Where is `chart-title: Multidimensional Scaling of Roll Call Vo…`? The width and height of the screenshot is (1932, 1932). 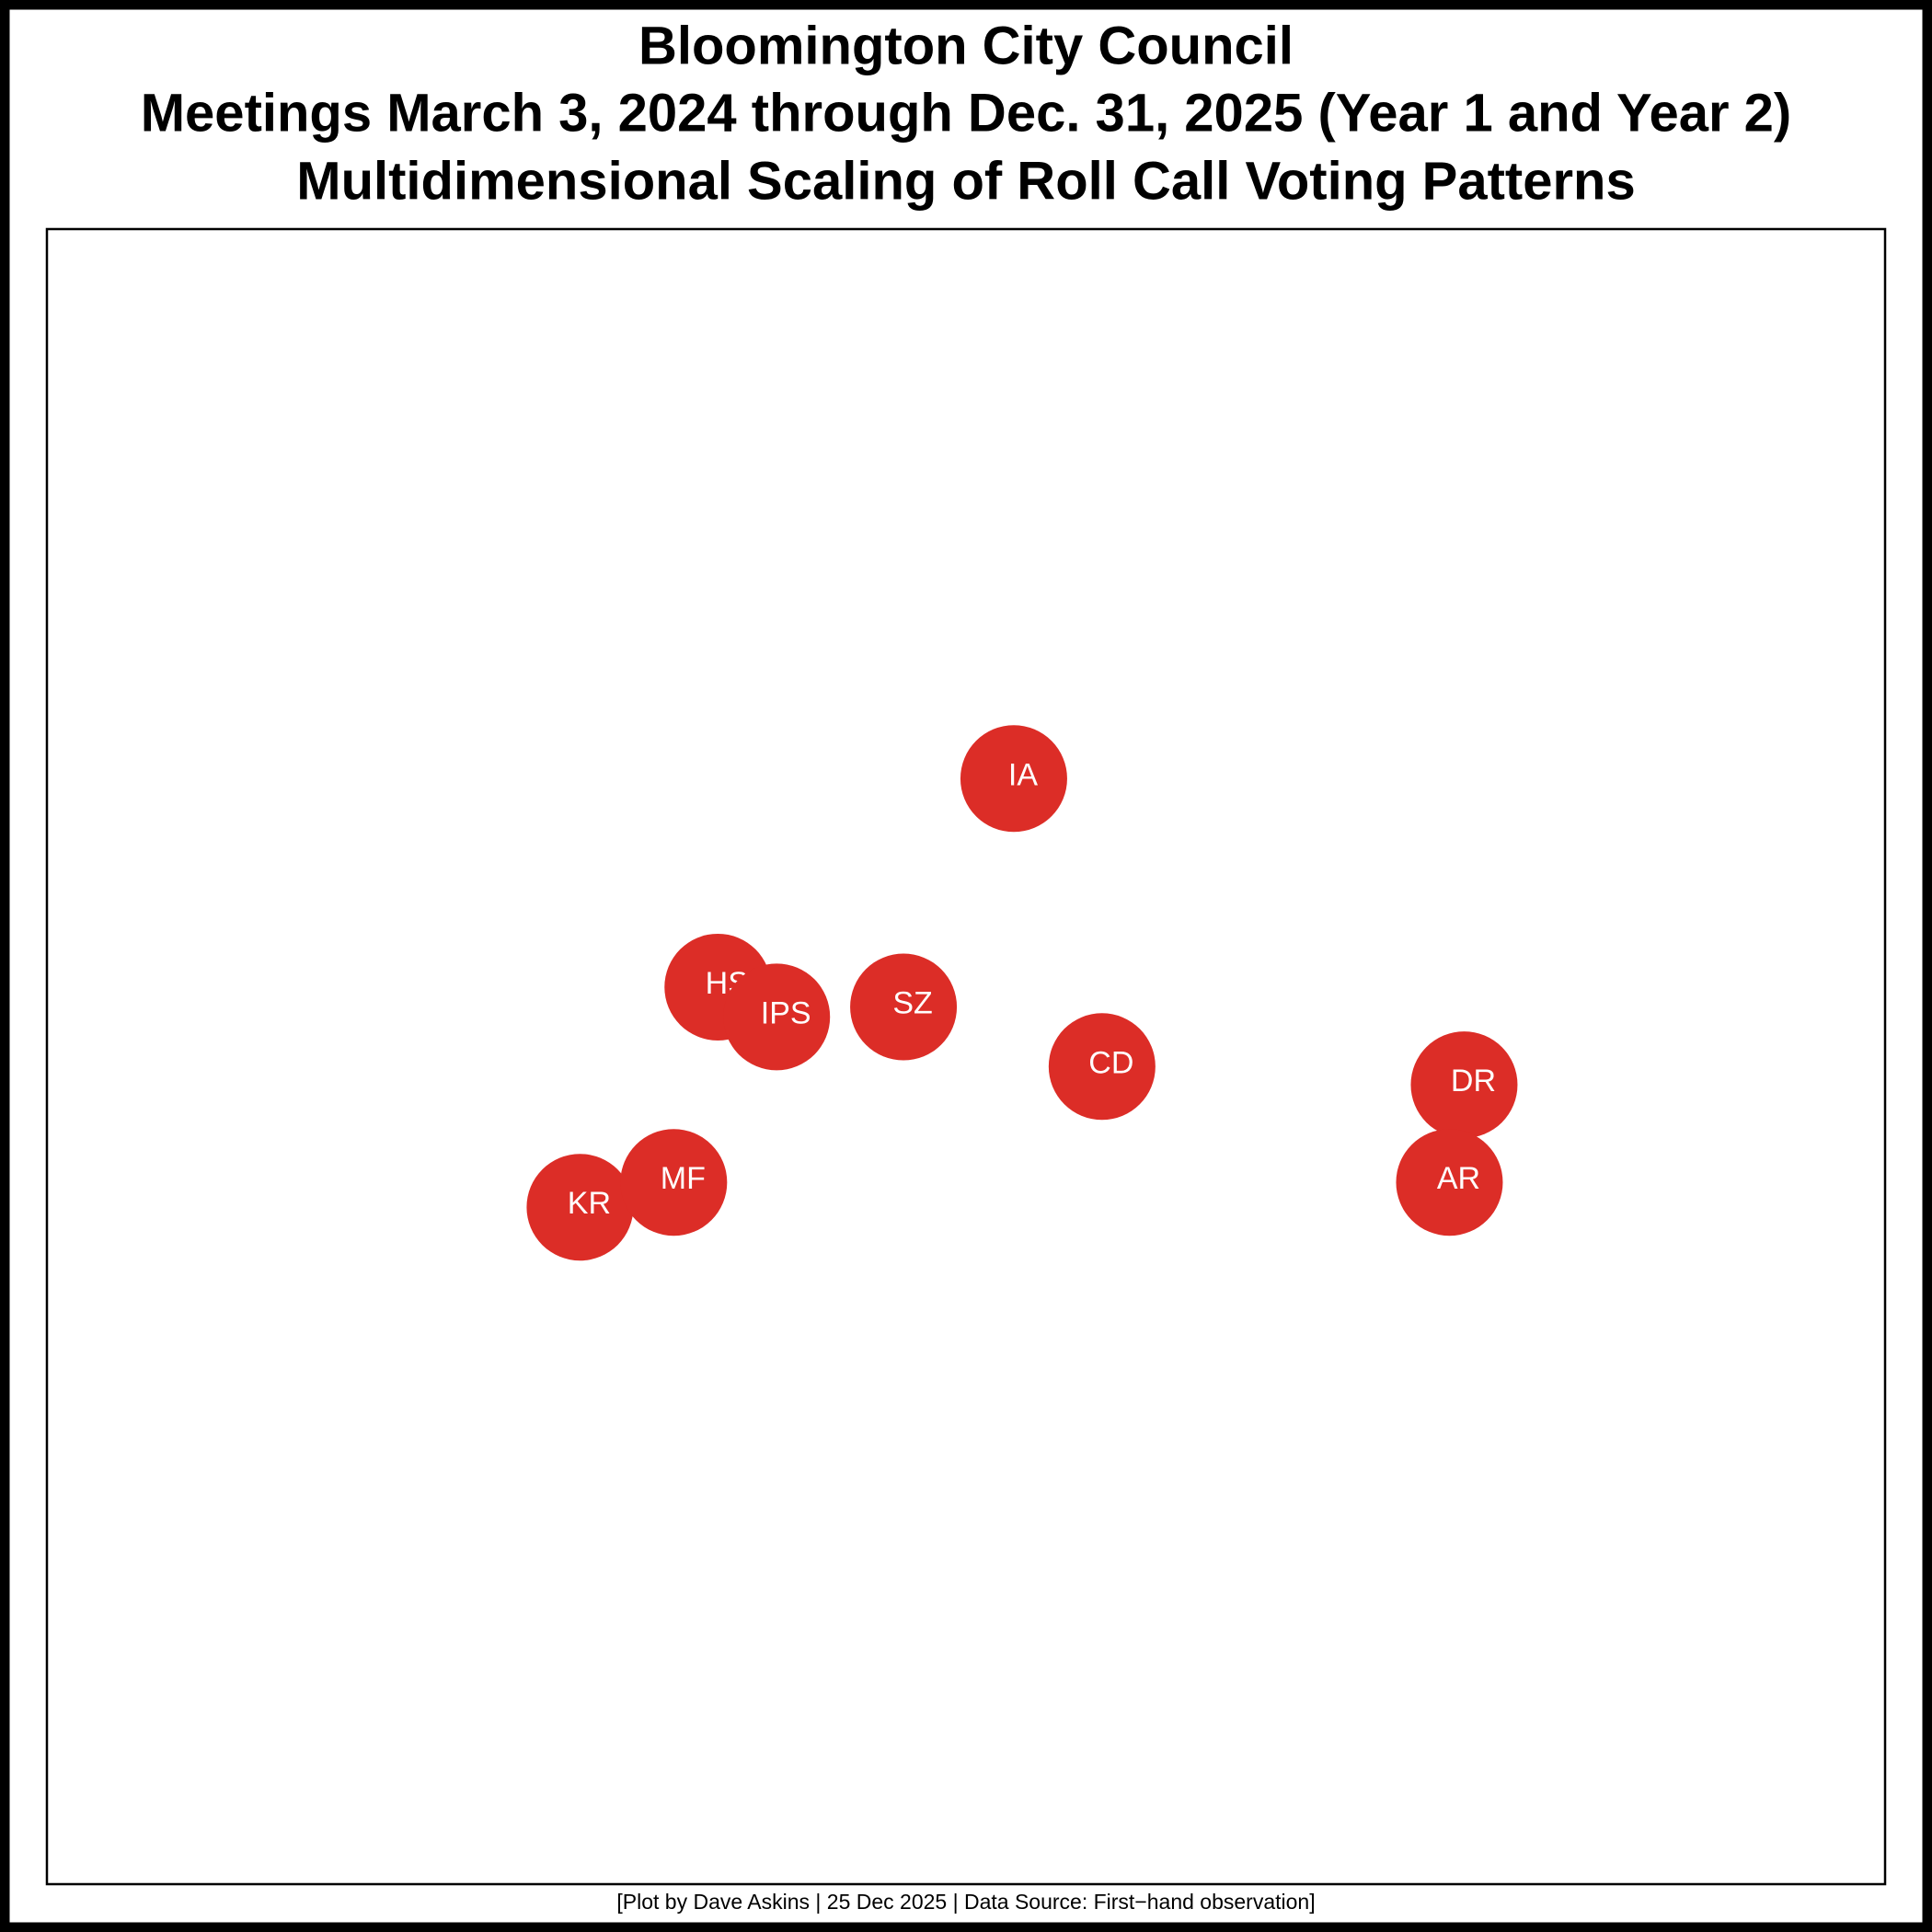 chart-title: Multidimensional Scaling of Roll Call Vo… is located at coordinates (966, 181).